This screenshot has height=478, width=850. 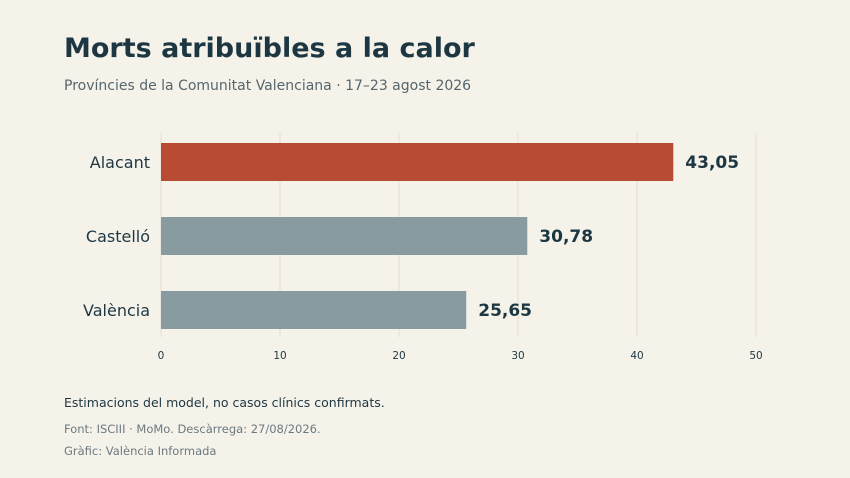 What do you see at coordinates (505, 311) in the screenshot?
I see `bar-value-label: 25,65` at bounding box center [505, 311].